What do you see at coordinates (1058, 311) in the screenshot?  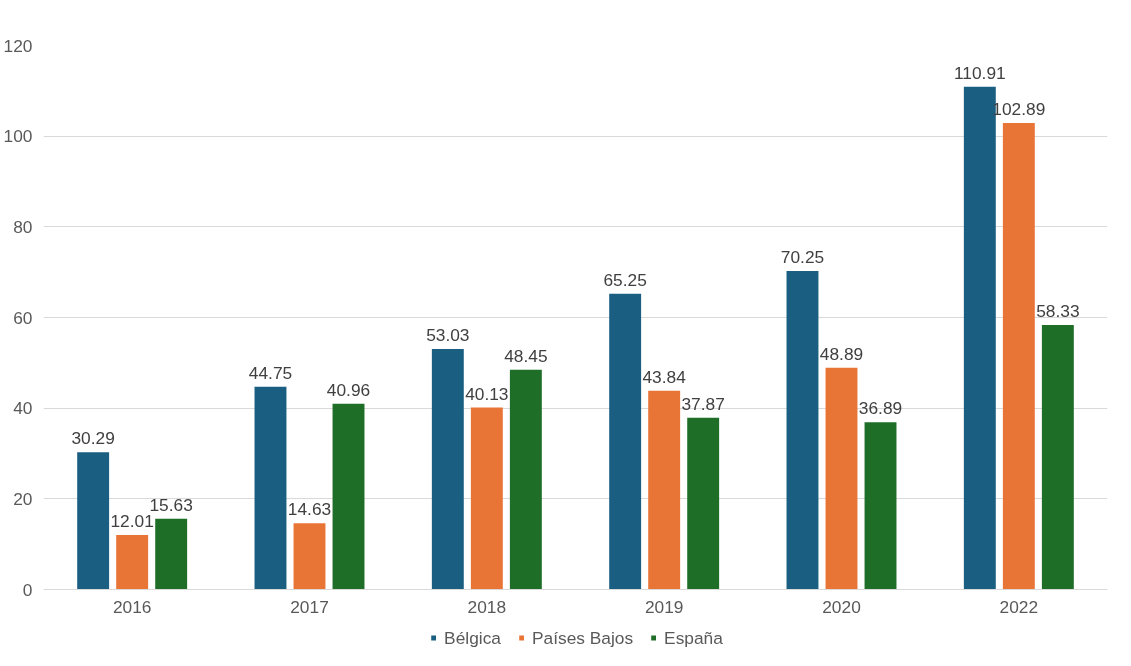 I see `data-label: 58.33` at bounding box center [1058, 311].